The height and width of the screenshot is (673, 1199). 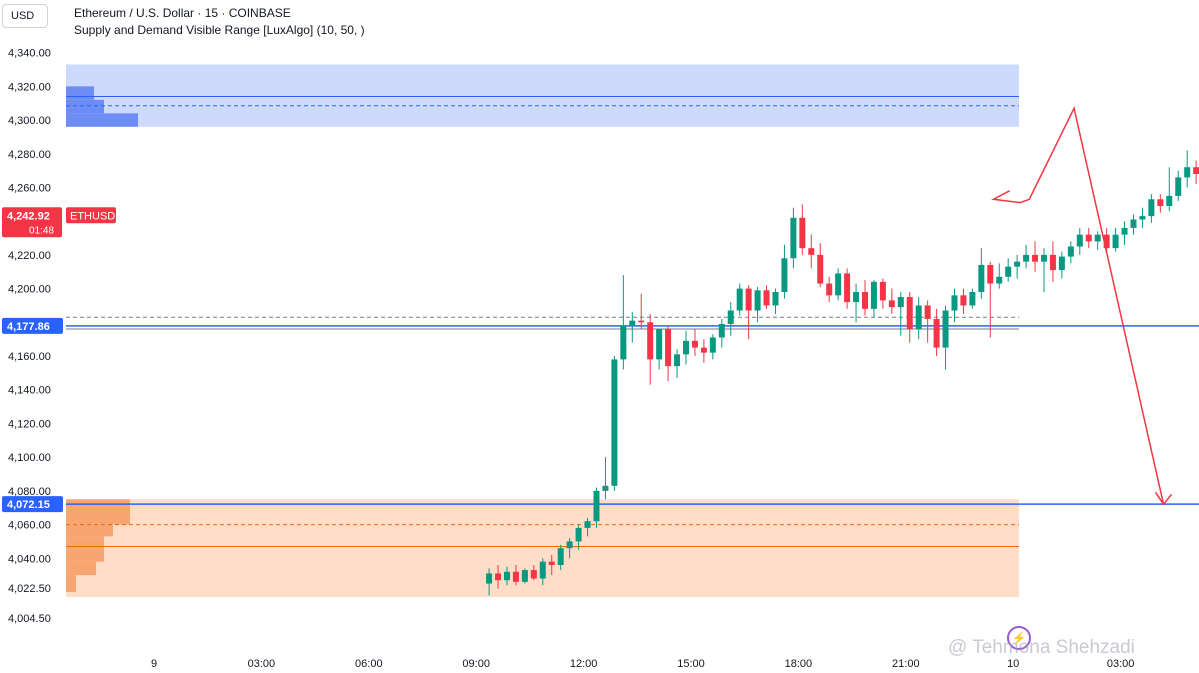 I want to click on y-tick-label: 4,160.00, so click(x=29, y=357).